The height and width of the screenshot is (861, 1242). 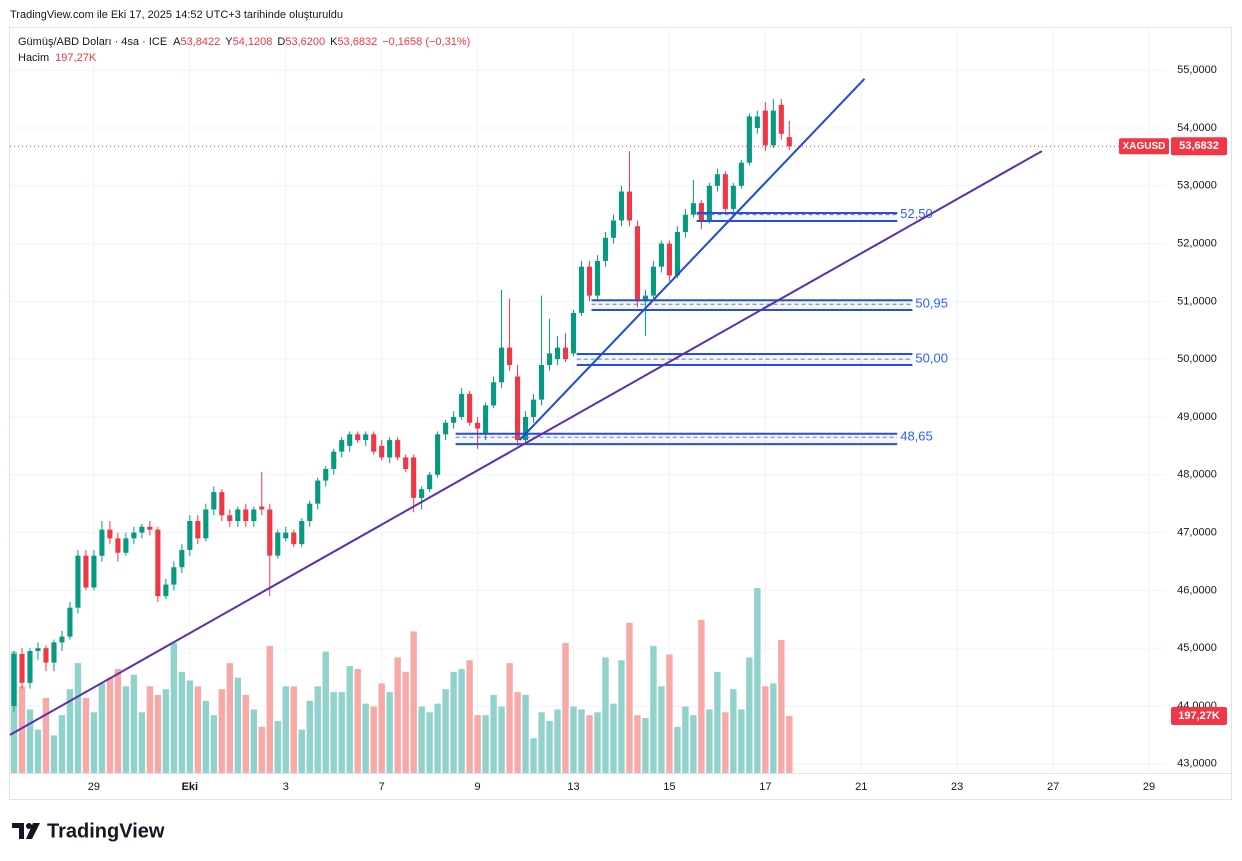 I want to click on y-tick-label: 52,0000, so click(x=1197, y=243).